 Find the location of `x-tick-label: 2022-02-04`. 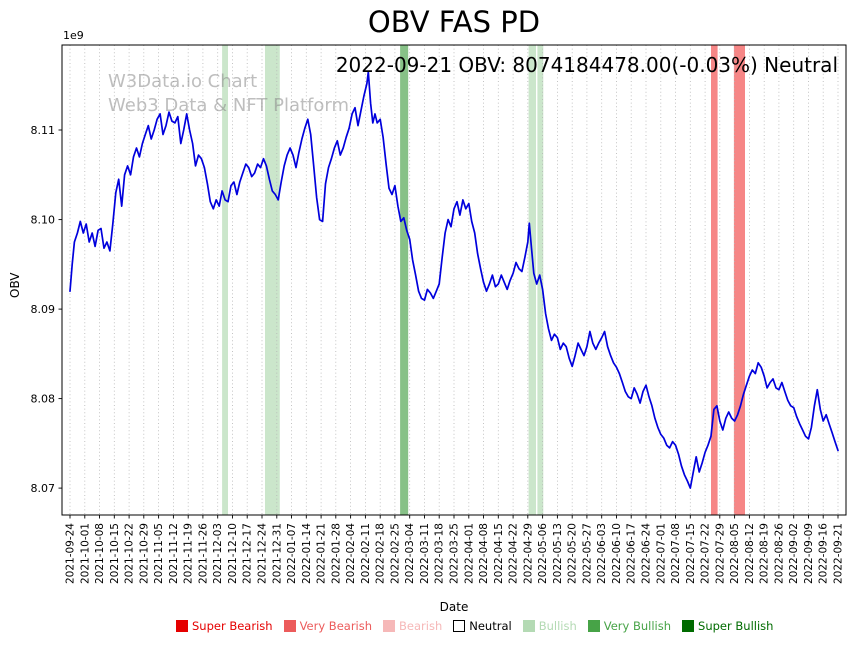

x-tick-label: 2022-02-04 is located at coordinates (351, 553).